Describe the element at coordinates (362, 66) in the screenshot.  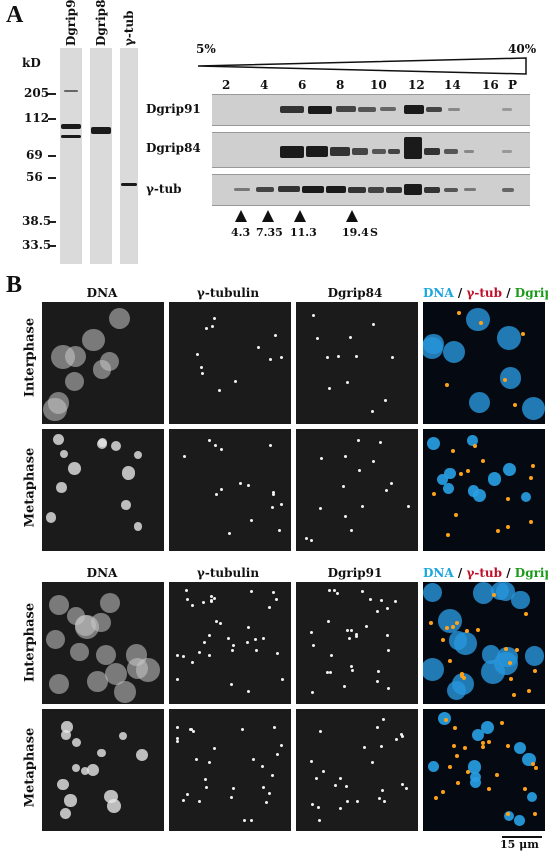
I see `gradient-wedge` at that location.